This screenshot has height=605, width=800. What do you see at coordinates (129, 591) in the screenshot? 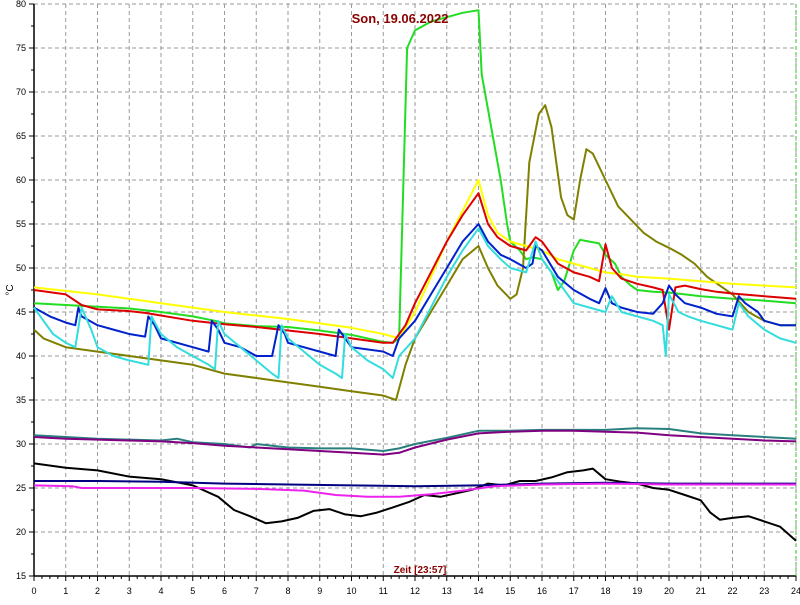
I see `x-tick-label: 3` at bounding box center [129, 591].